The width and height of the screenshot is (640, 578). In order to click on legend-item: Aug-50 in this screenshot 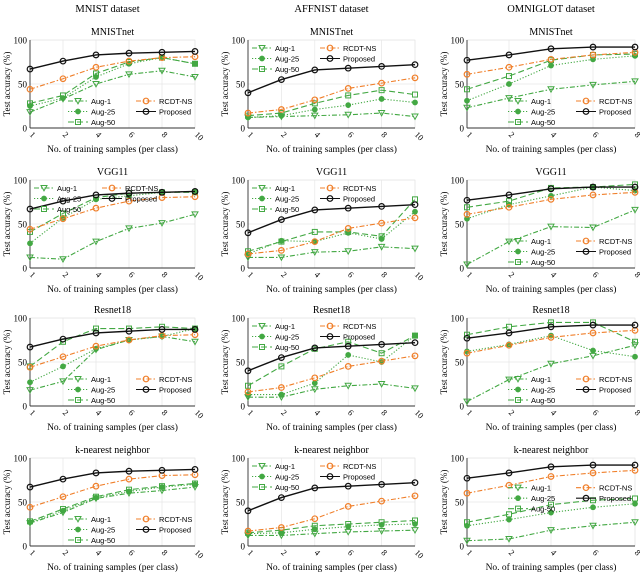, I will do `click(531, 509)`.